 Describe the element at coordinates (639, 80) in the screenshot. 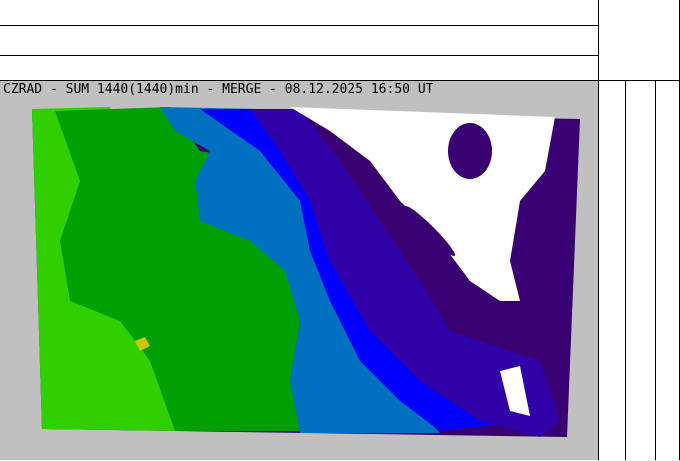

I see `legend-divider` at that location.